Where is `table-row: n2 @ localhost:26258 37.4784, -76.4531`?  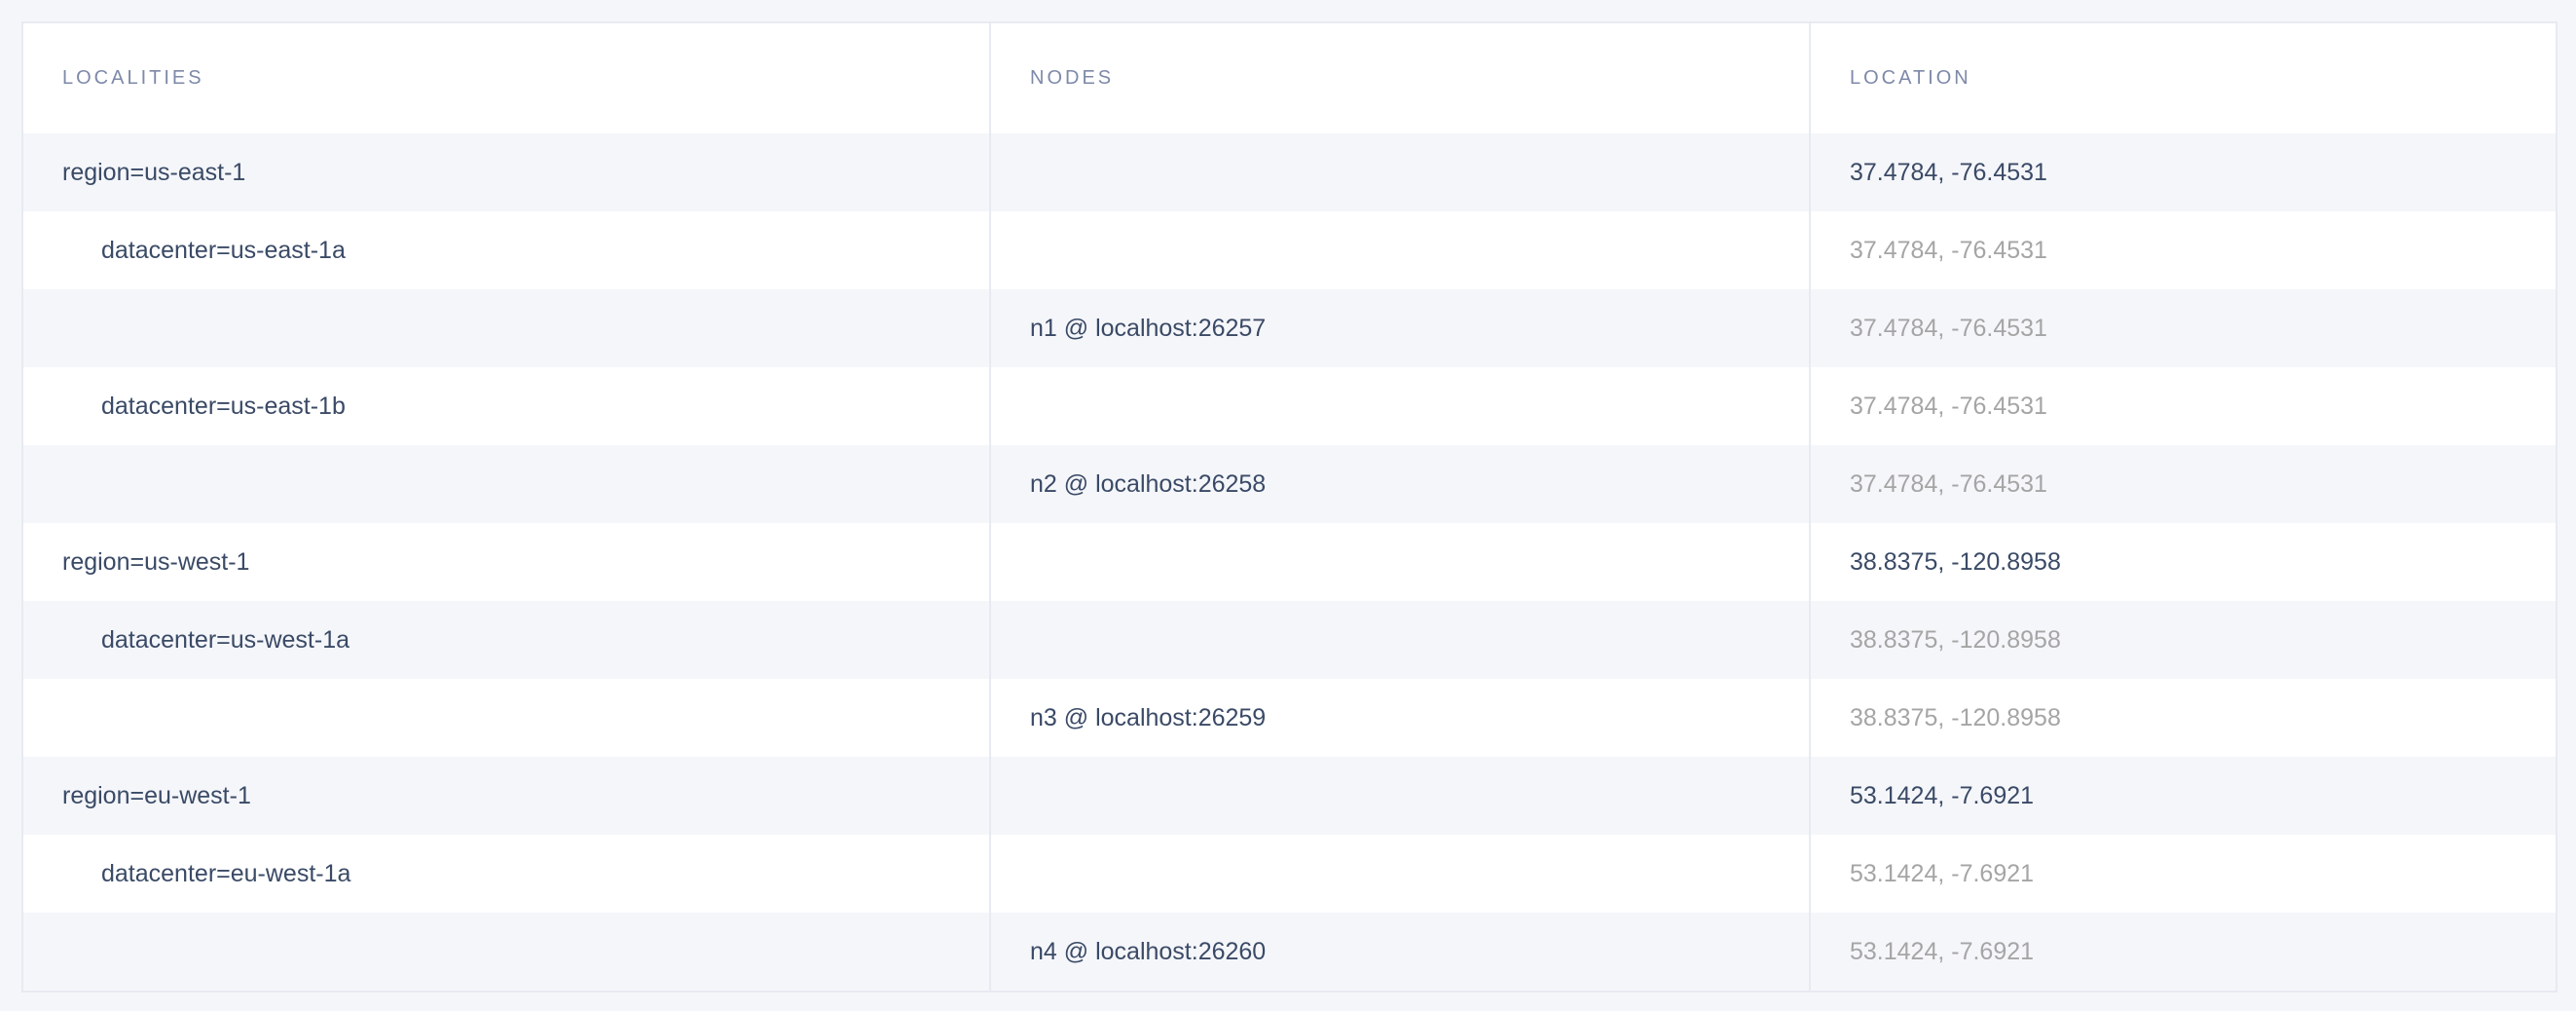 table-row: n2 @ localhost:26258 37.4784, -76.4531 is located at coordinates (1289, 484).